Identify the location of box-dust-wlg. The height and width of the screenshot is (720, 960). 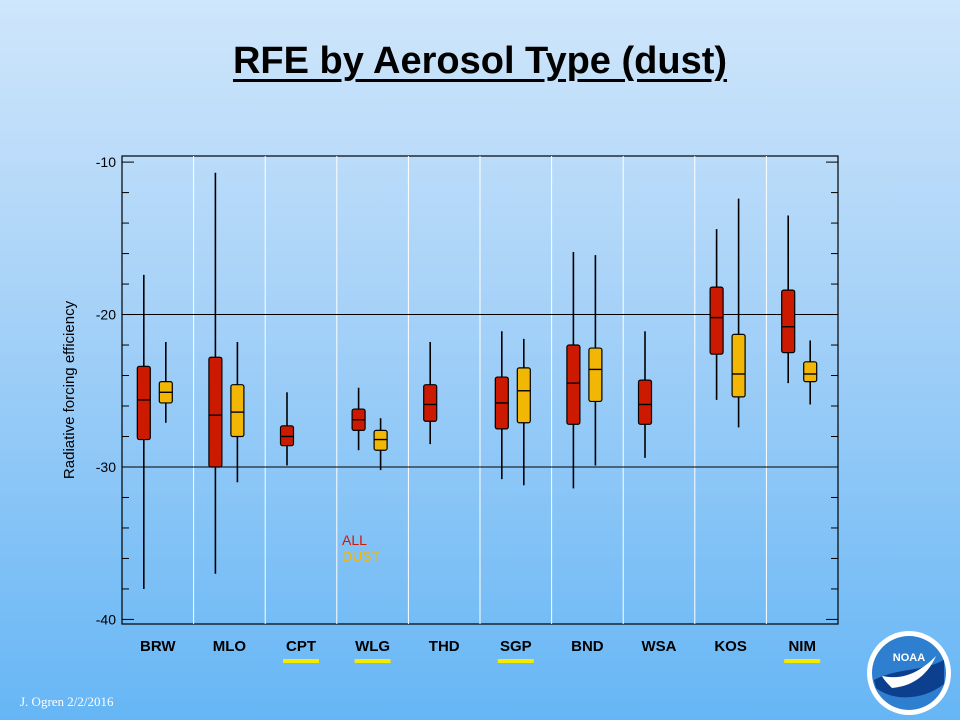
(380, 444).